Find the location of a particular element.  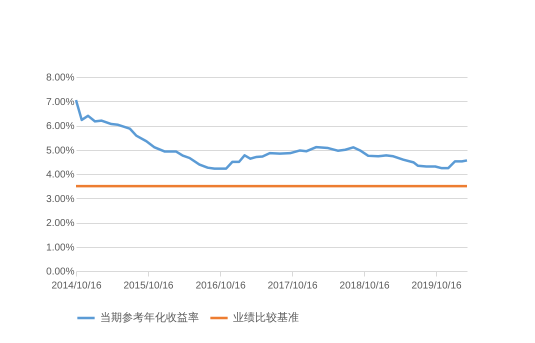

y-tick-label: 0.00% is located at coordinates (60, 272).